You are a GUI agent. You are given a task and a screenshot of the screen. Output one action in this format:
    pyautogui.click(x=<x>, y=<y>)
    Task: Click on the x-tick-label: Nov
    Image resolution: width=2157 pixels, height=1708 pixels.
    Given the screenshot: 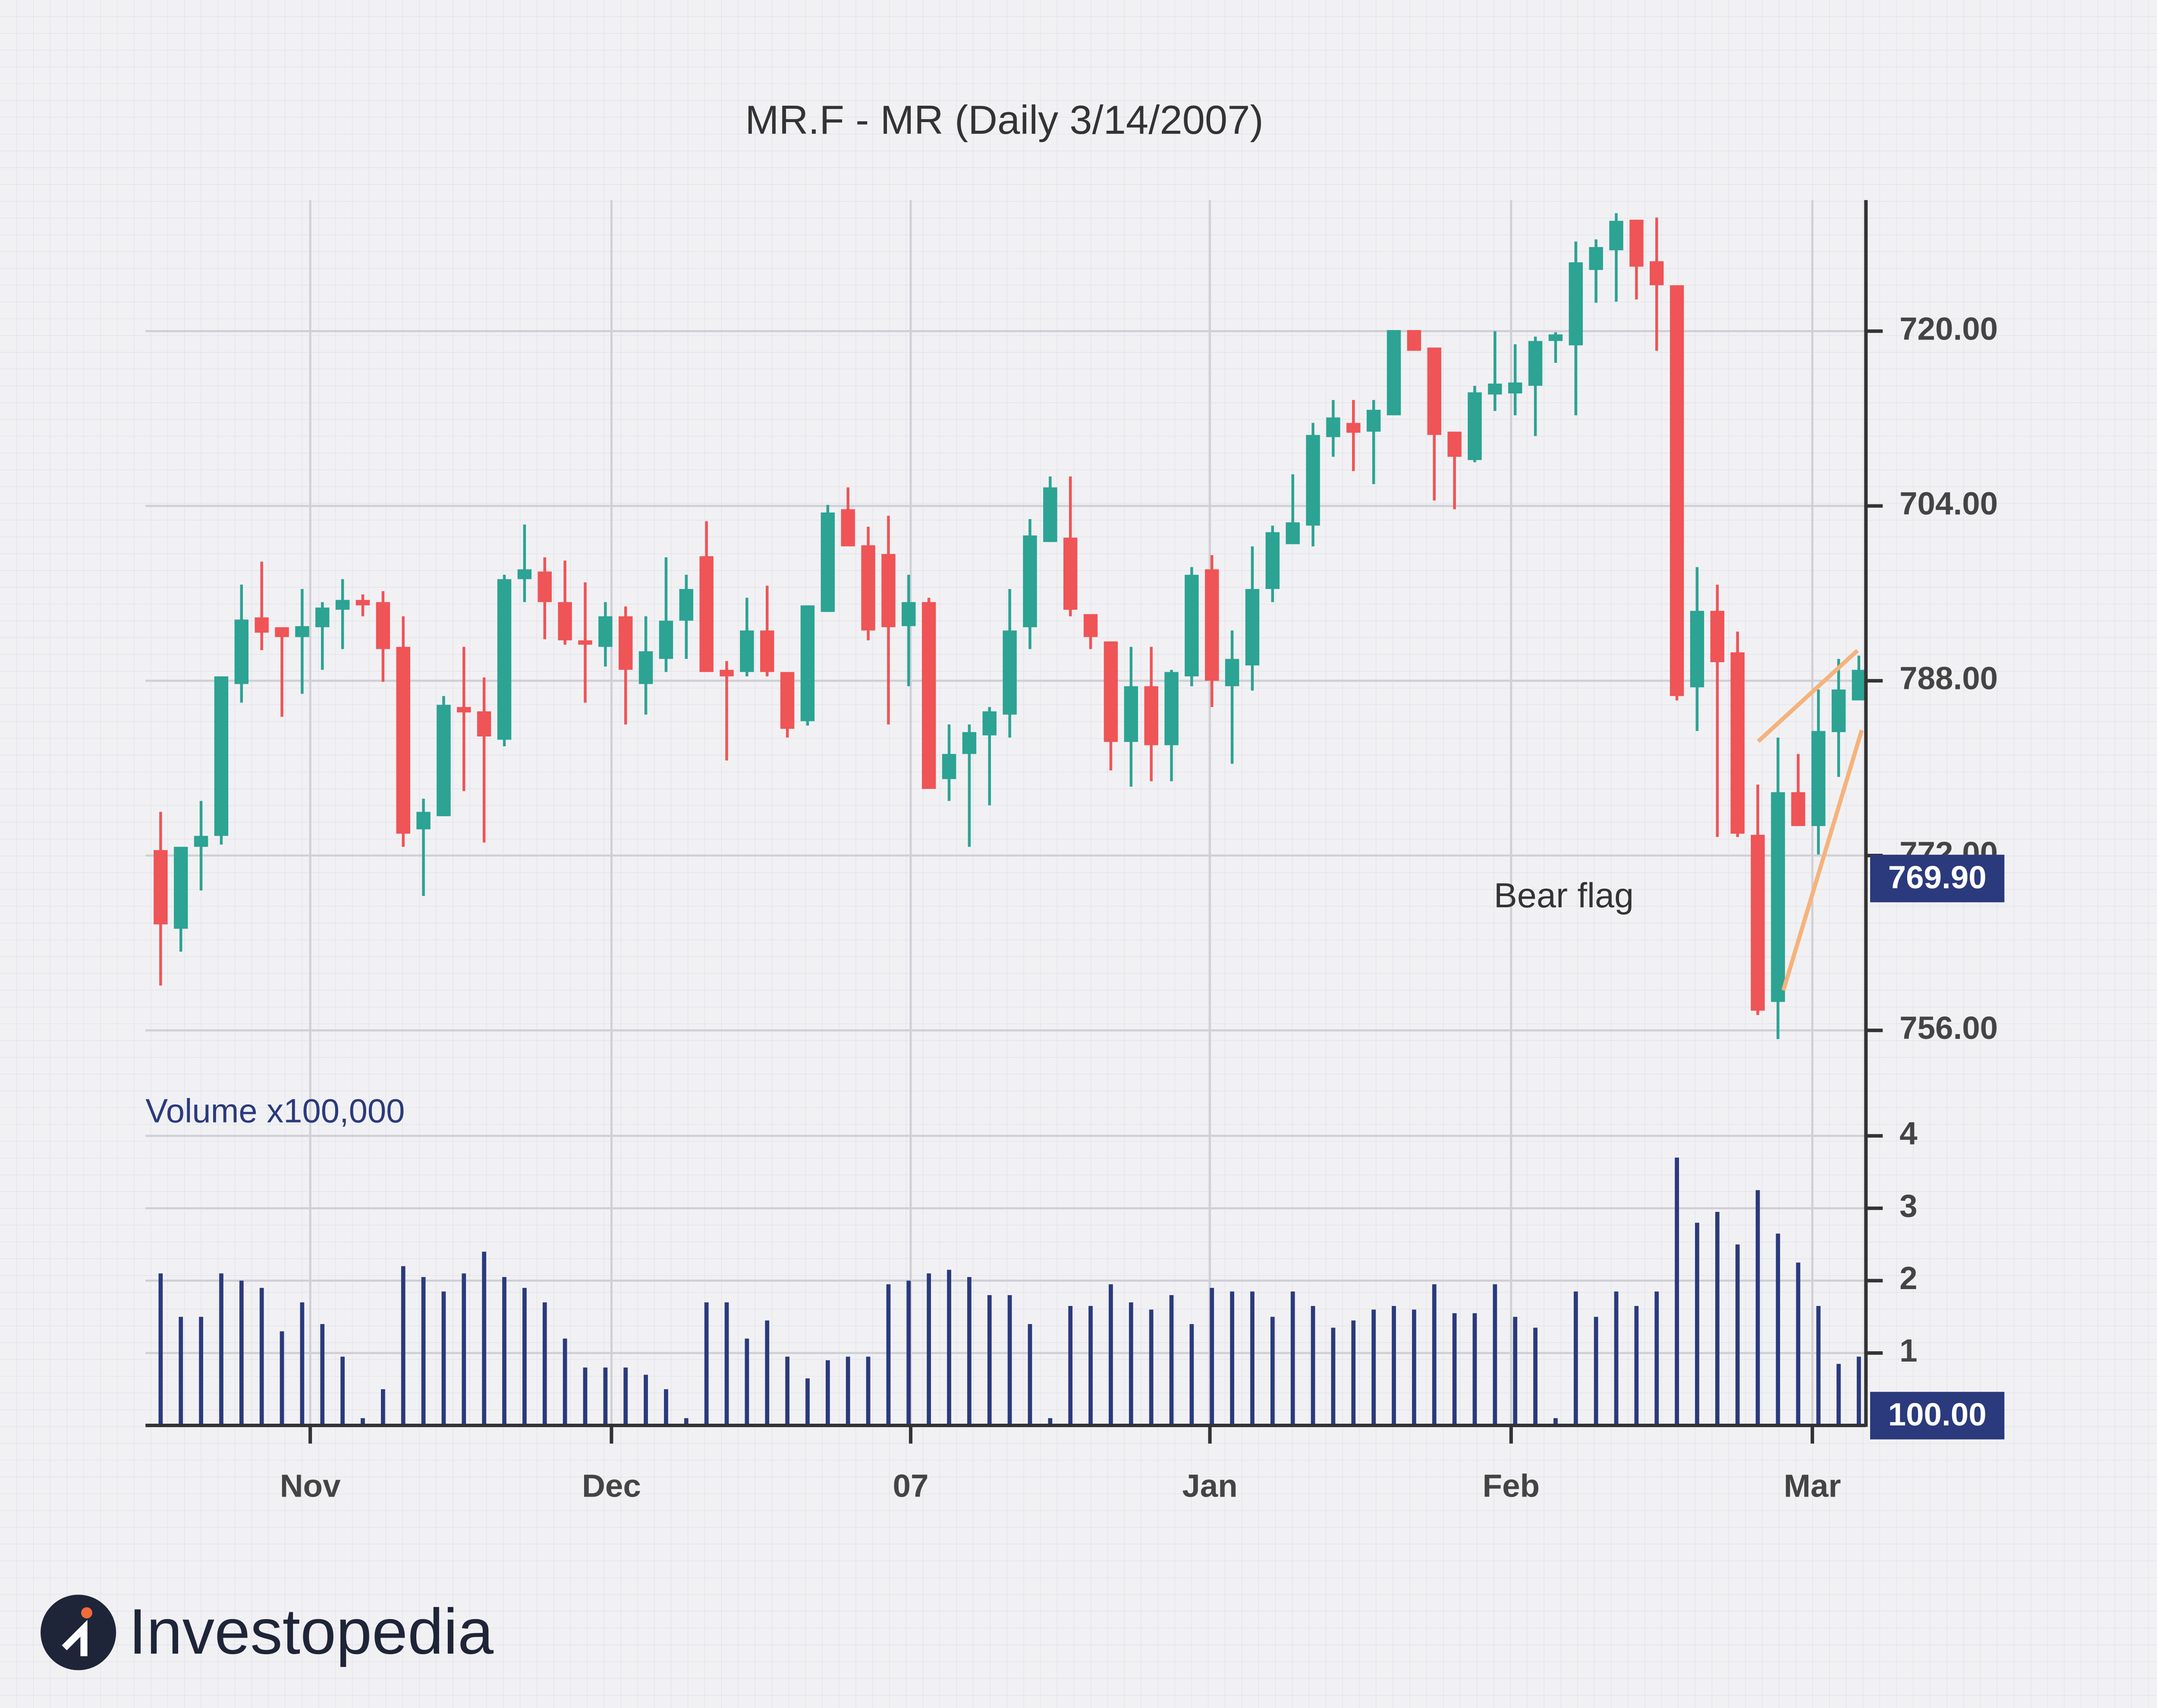 What is the action you would take?
    pyautogui.click(x=310, y=1486)
    